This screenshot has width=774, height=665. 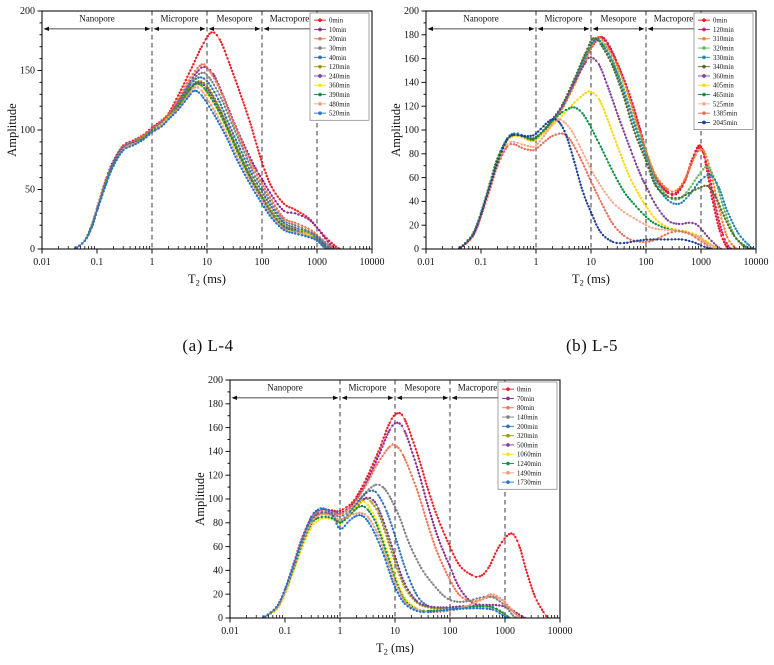 I want to click on legend-label: 500min, so click(x=527, y=445).